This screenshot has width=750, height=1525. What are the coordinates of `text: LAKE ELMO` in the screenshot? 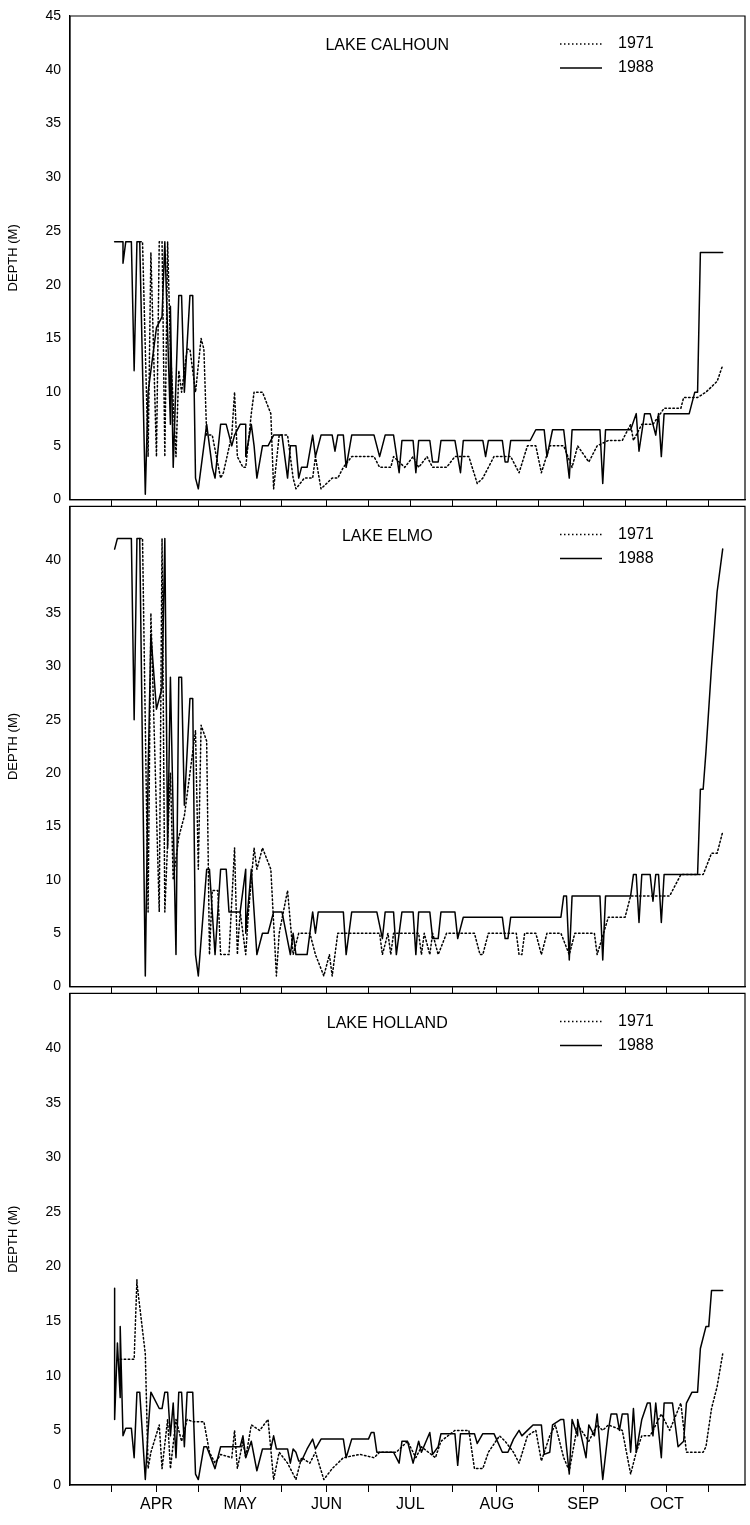 It's located at (387, 535).